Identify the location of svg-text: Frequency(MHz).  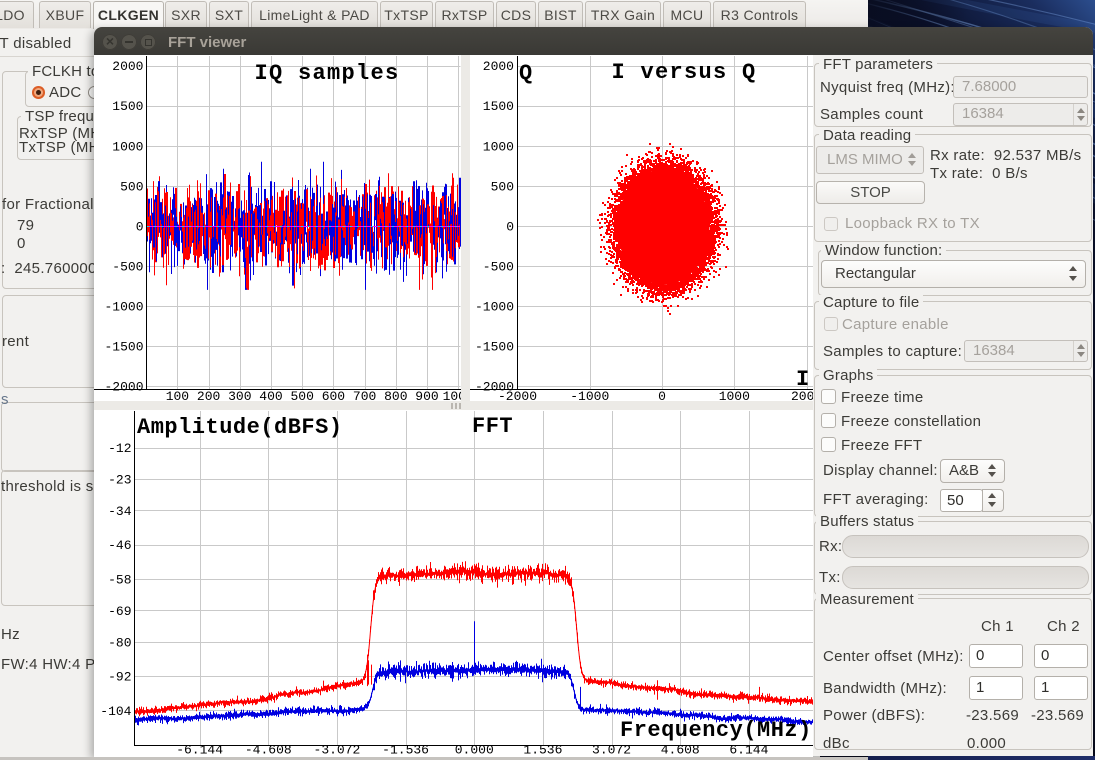
(716, 730).